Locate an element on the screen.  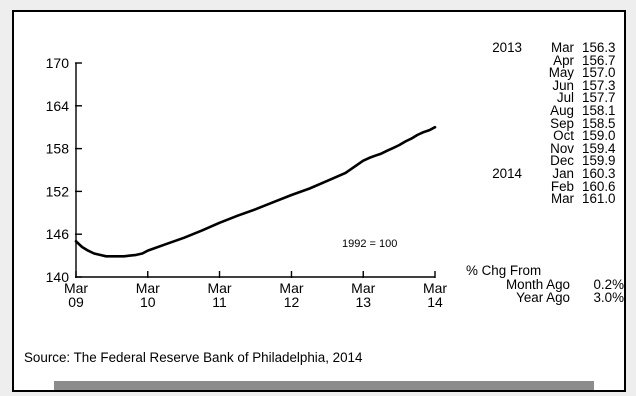
y-tick-label: 140 is located at coordinates (58, 277).